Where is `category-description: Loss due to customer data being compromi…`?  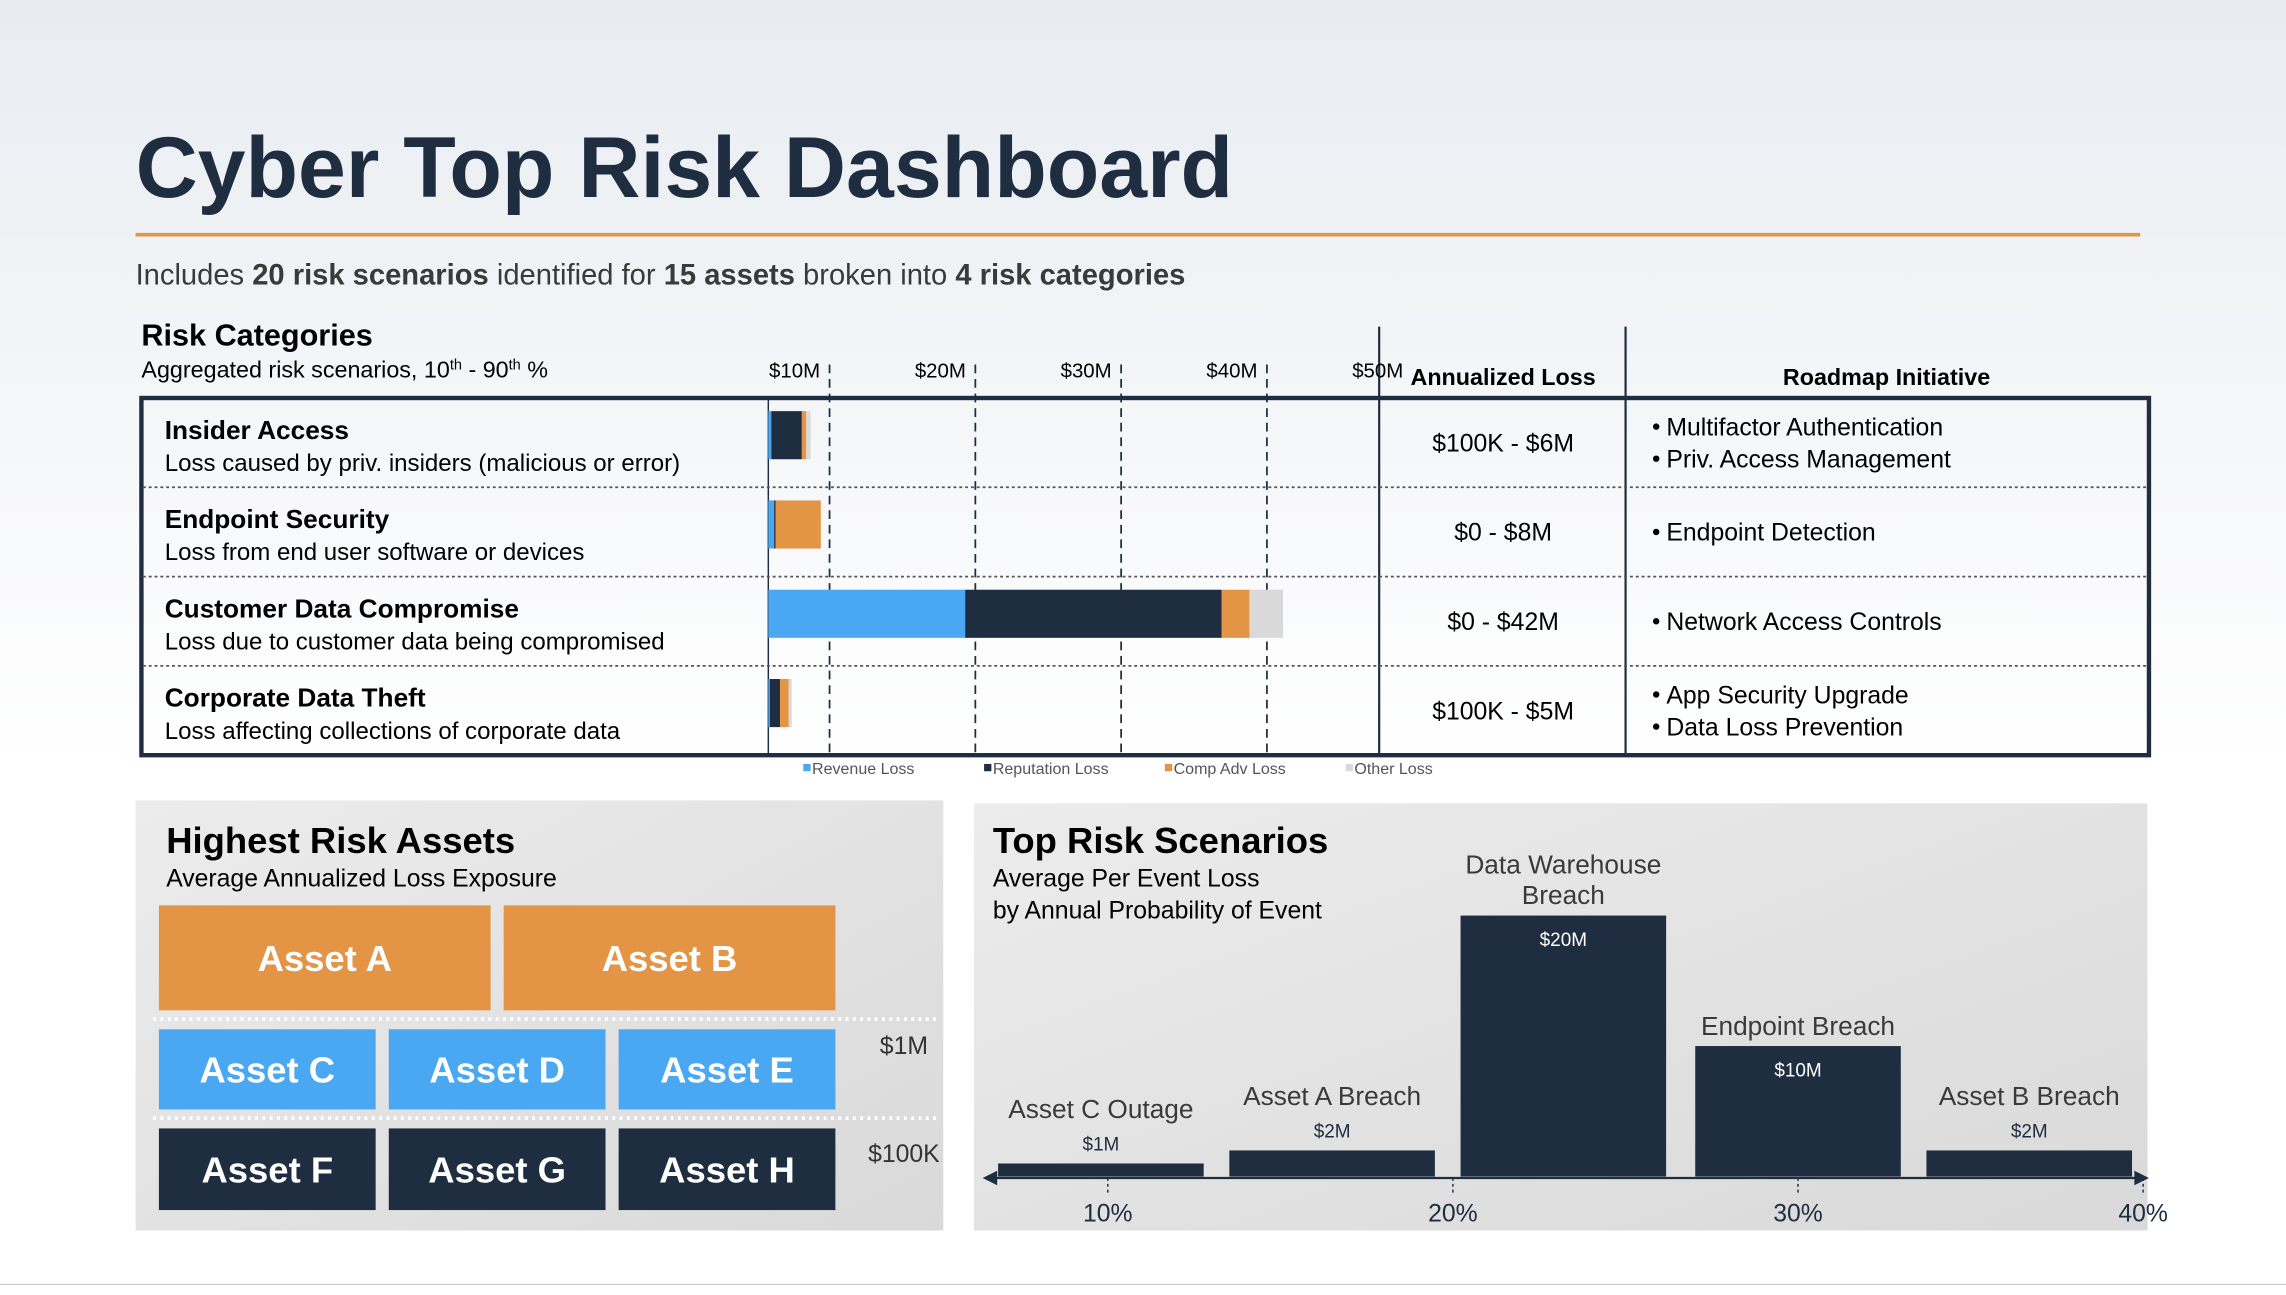
category-description: Loss due to customer data being compromi… is located at coordinates (415, 641).